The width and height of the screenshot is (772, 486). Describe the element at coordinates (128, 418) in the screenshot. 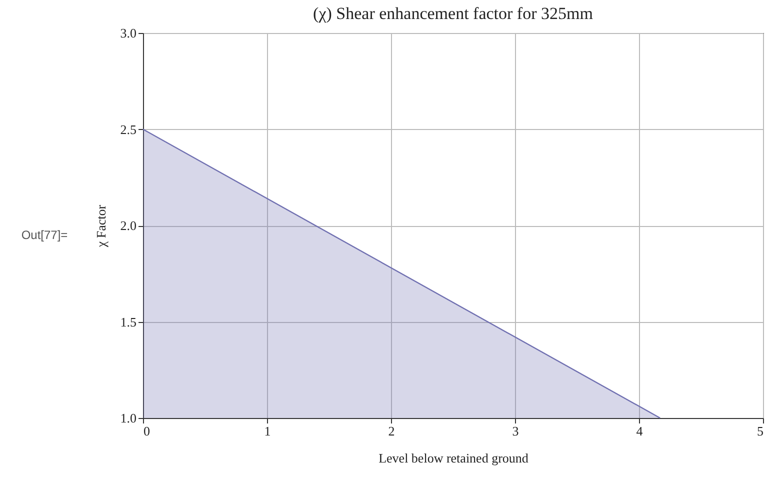

I see `y-tick-label: 1.0` at that location.